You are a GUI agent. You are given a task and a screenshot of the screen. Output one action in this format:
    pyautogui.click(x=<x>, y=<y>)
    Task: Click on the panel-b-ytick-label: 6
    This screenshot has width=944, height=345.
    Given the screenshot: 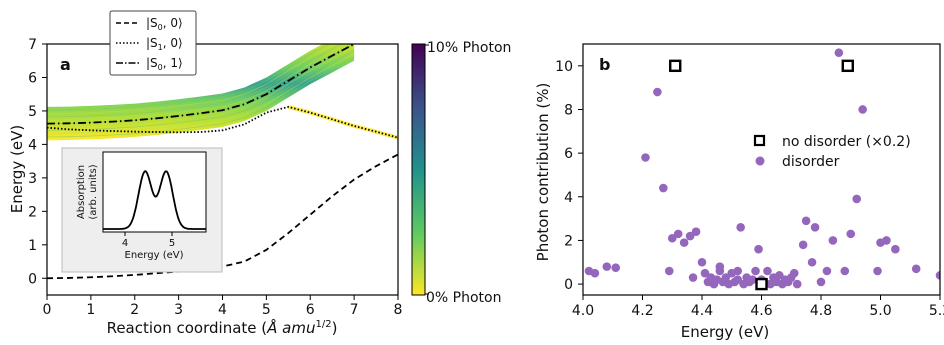 What is the action you would take?
    pyautogui.click(x=568, y=154)
    